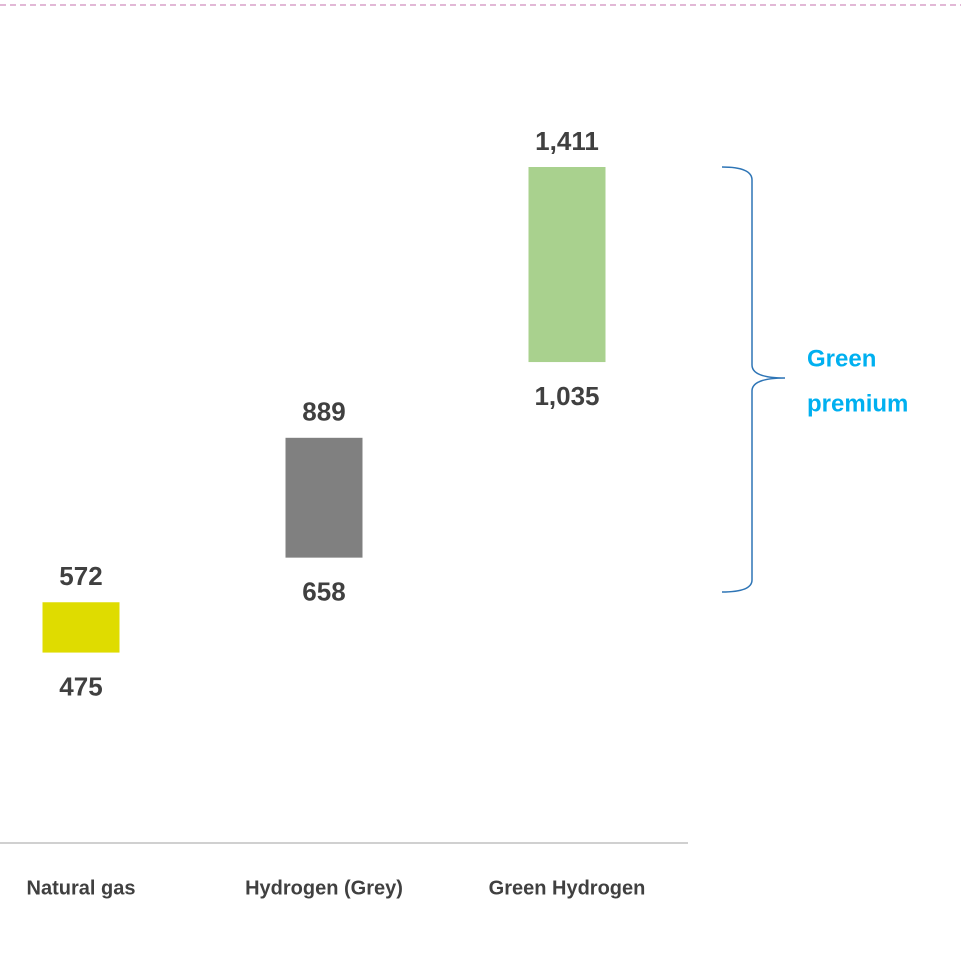 The width and height of the screenshot is (961, 966). I want to click on category-label: Hydrogen (Grey), so click(324, 888).